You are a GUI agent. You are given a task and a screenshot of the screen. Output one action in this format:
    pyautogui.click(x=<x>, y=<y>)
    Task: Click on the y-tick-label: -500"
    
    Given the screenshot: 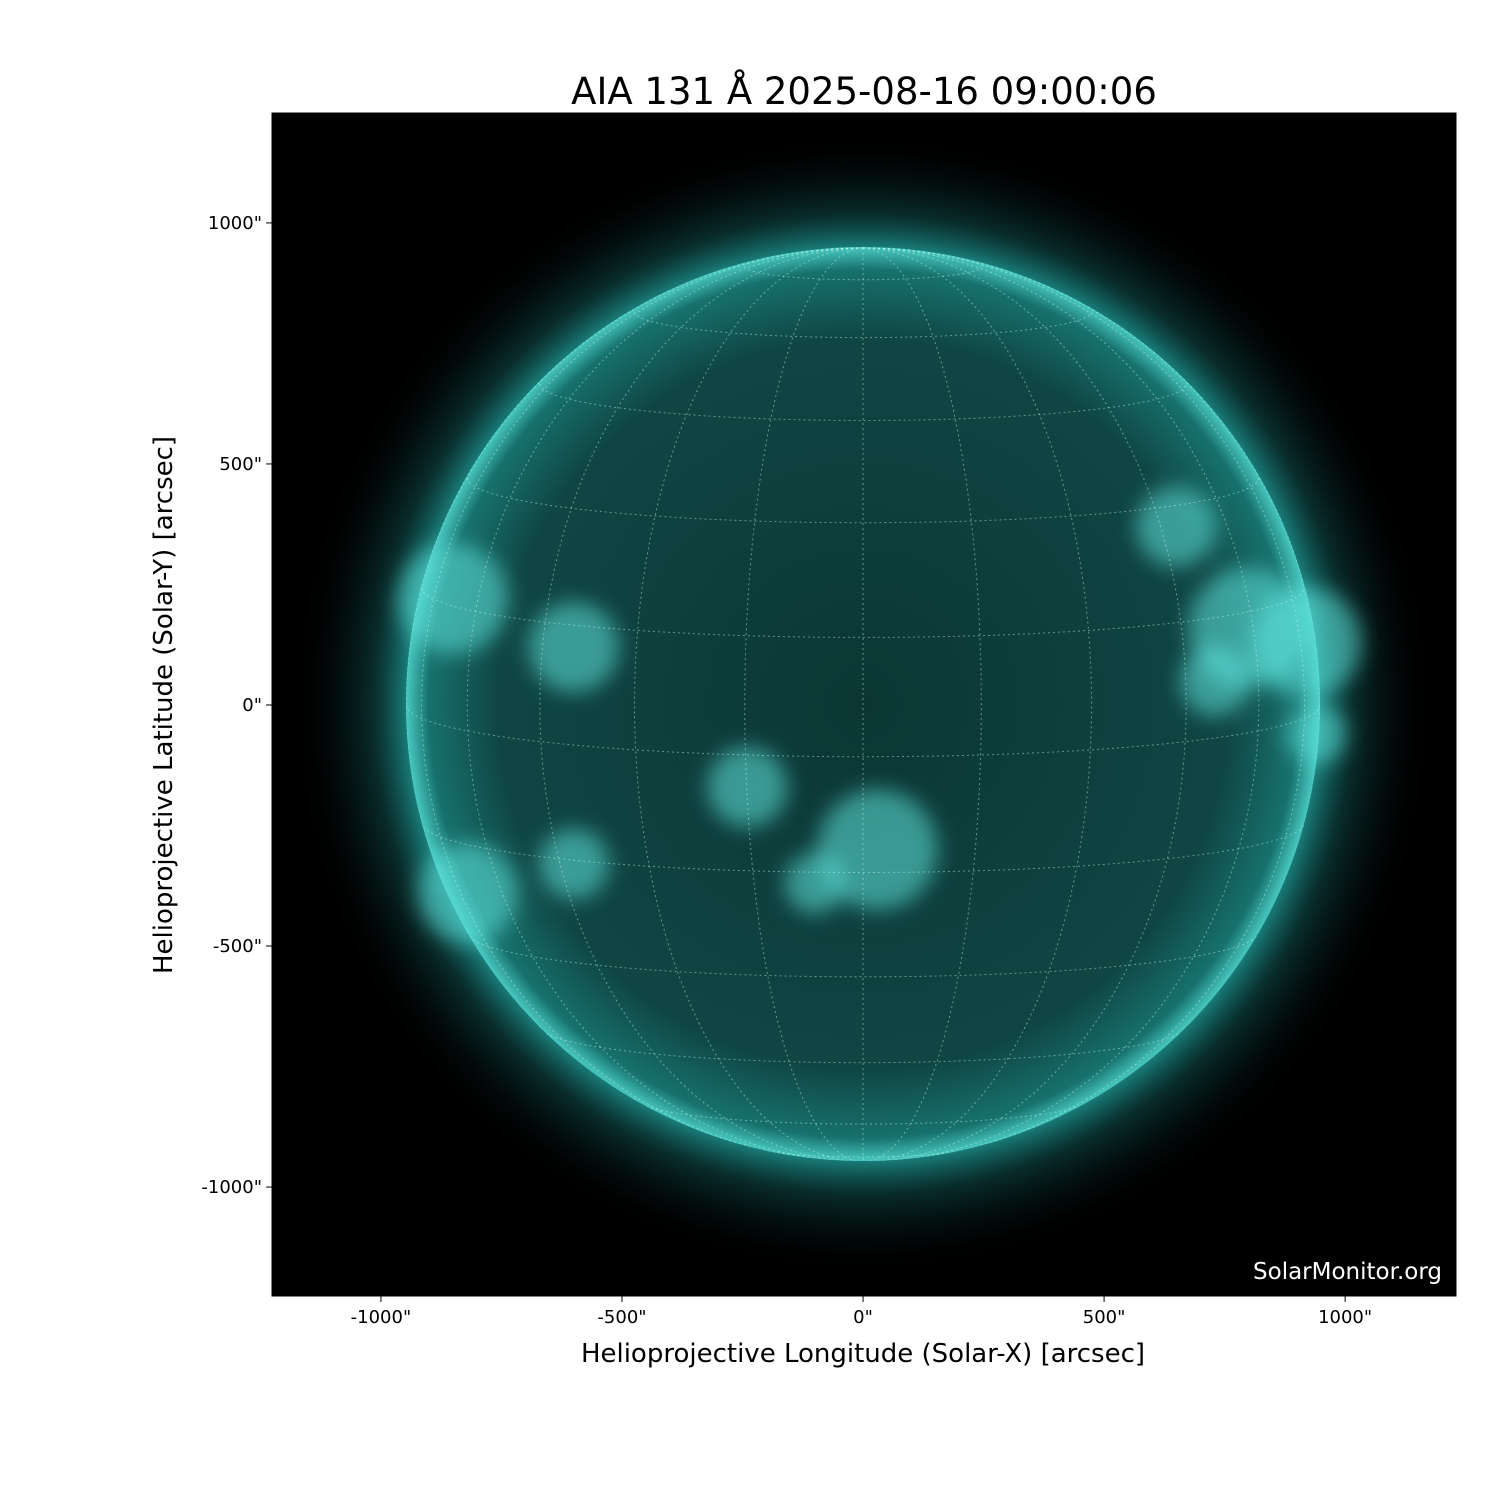 What is the action you would take?
    pyautogui.click(x=237, y=946)
    